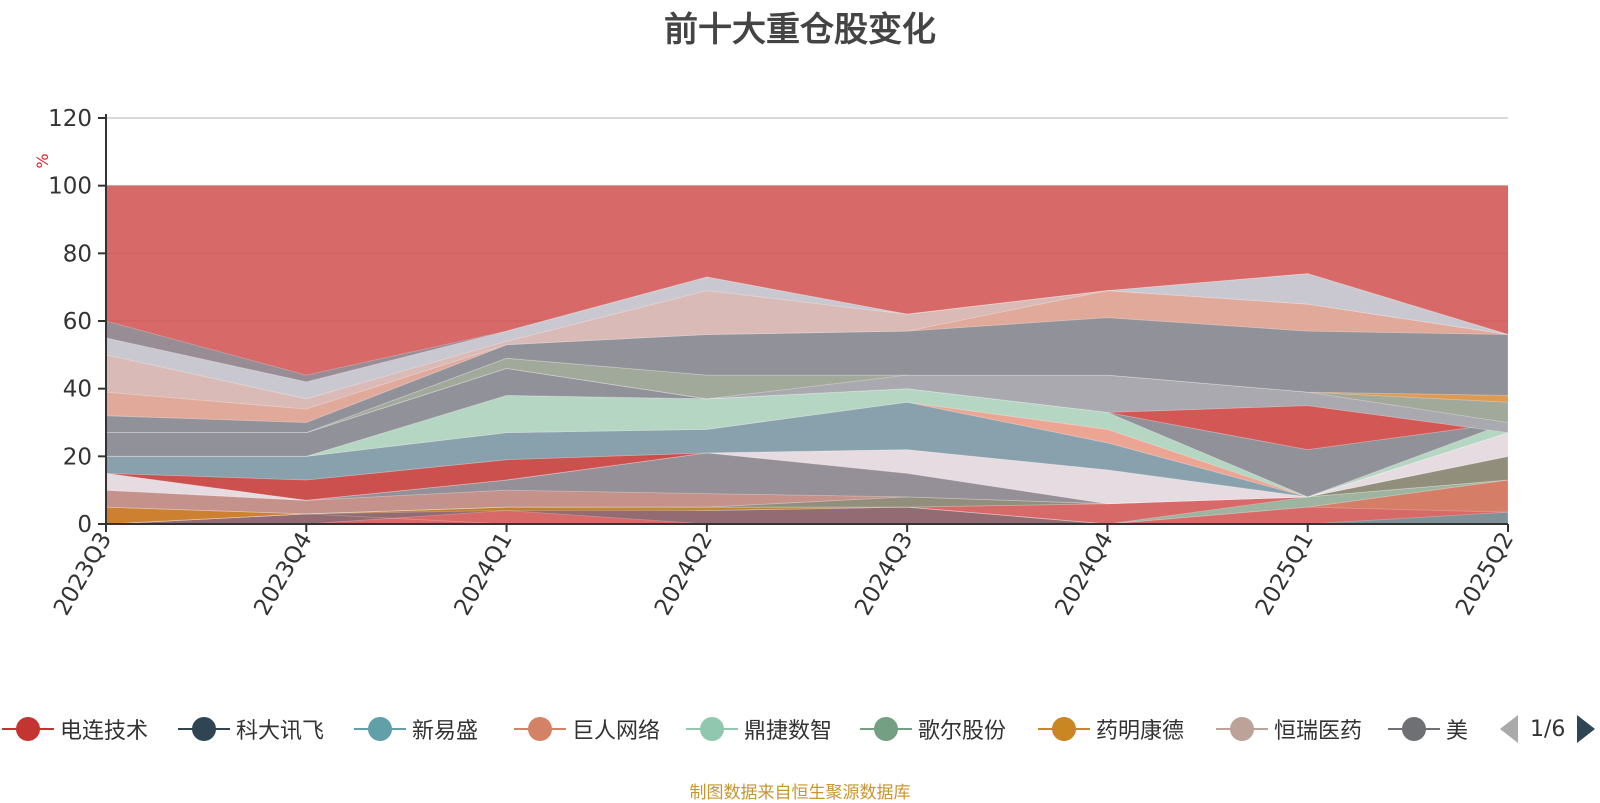 The height and width of the screenshot is (803, 1600). What do you see at coordinates (280, 731) in the screenshot?
I see `legend-label: 科大讯飞` at bounding box center [280, 731].